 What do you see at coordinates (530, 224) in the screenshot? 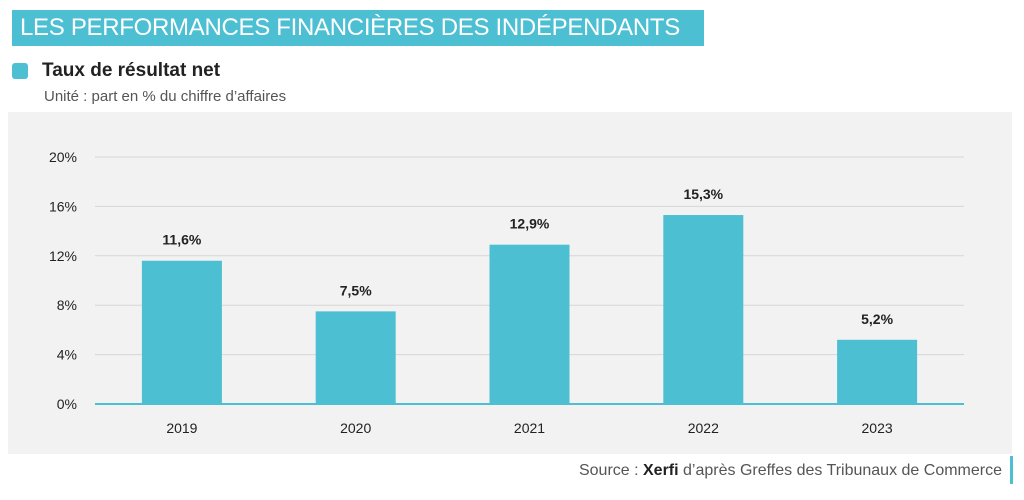
I see `data-label: 12,9%` at bounding box center [530, 224].